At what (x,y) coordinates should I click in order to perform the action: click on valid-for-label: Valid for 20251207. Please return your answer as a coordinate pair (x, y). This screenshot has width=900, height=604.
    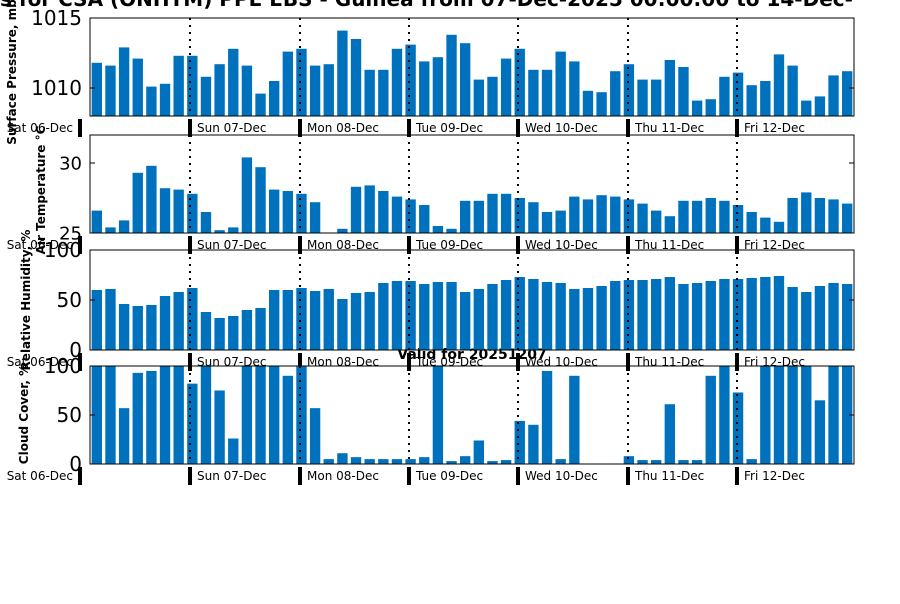
    Looking at the image, I should click on (471, 355).